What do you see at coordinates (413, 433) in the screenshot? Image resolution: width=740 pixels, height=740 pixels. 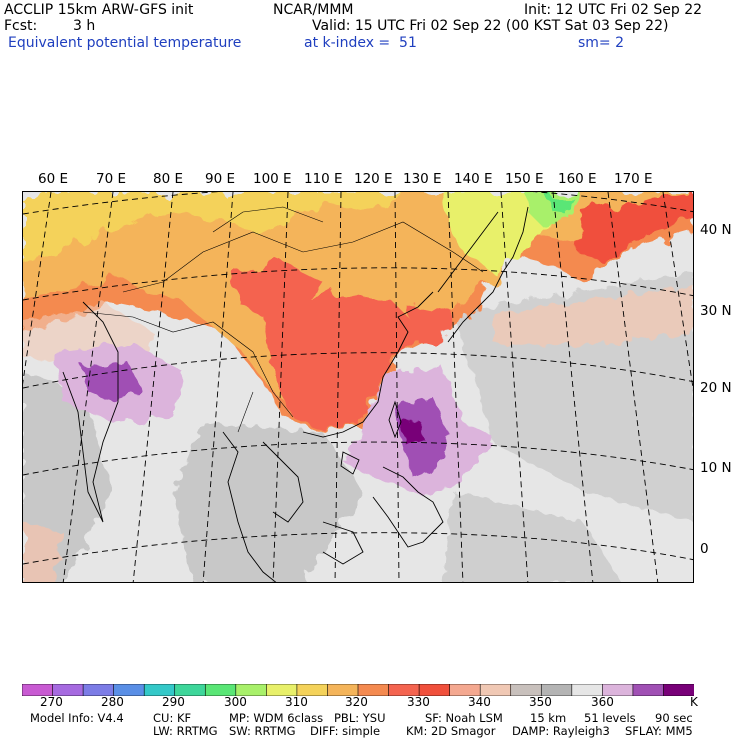 I see `typhoon-core` at bounding box center [413, 433].